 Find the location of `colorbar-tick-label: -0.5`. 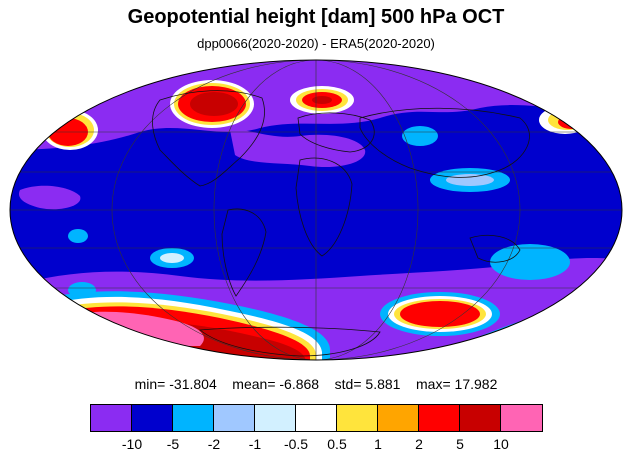

colorbar-tick-label: -0.5 is located at coordinates (296, 444).